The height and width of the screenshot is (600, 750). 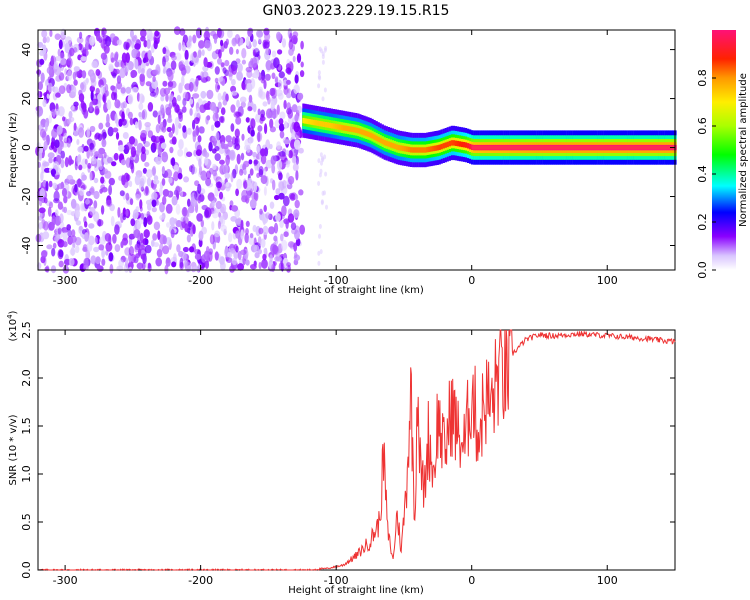 I want to click on colorbar-ticks: 0.0 0.2 0.4 0.6 0.8, so click(x=706, y=174).